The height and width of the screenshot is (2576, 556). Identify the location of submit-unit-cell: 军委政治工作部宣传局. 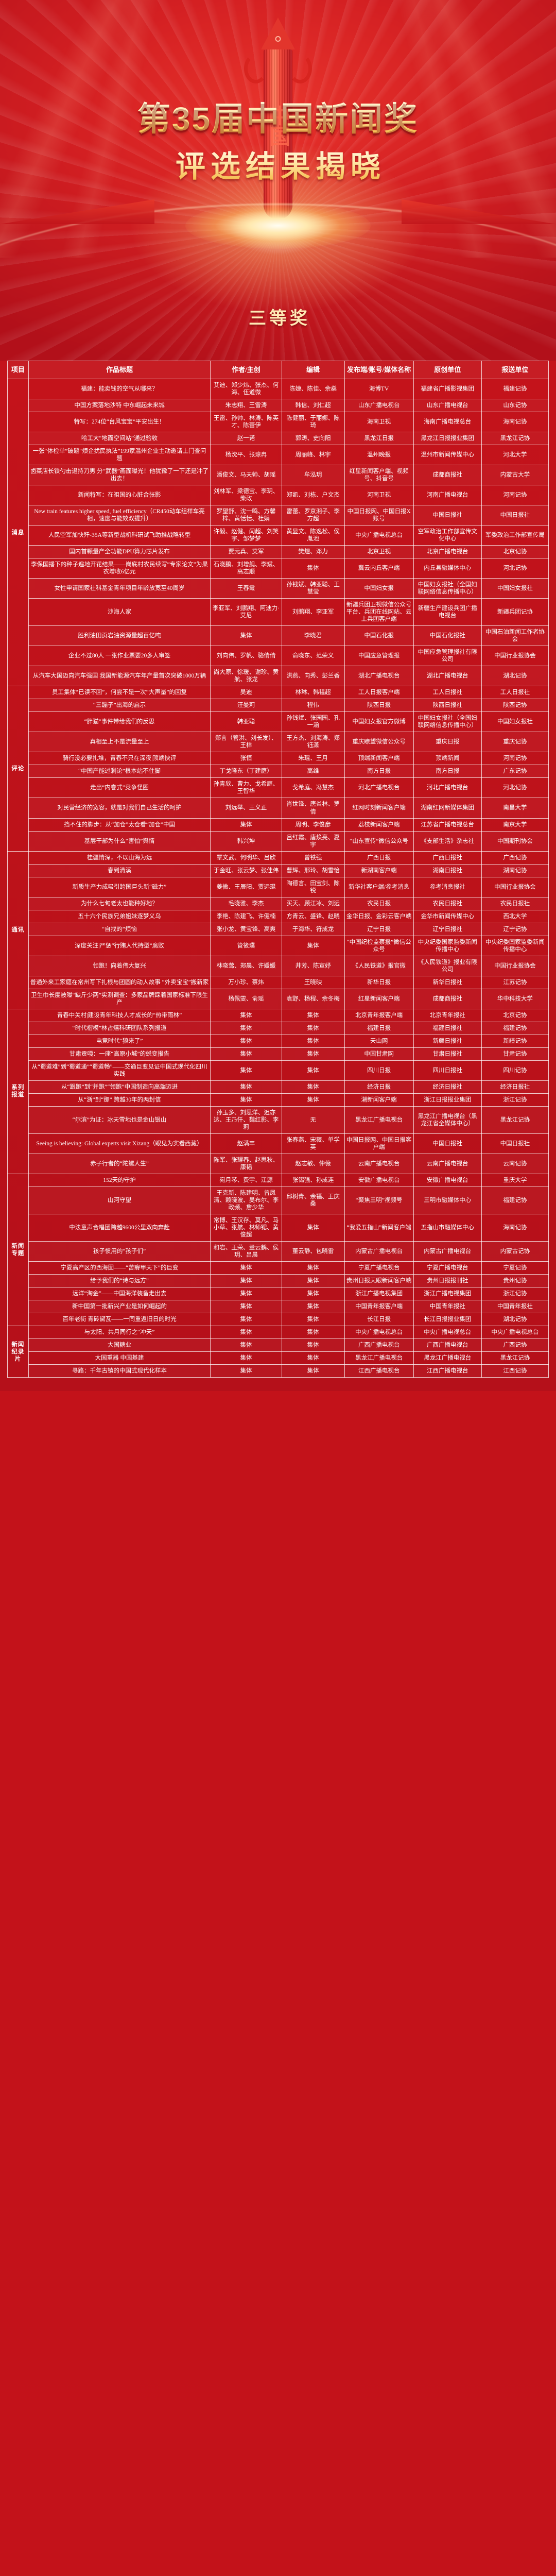
(515, 535).